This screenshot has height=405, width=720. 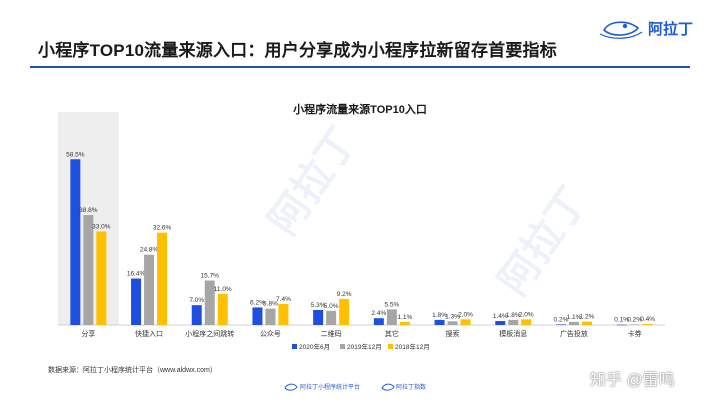 What do you see at coordinates (88, 210) in the screenshot?
I see `data-label: 38.8%` at bounding box center [88, 210].